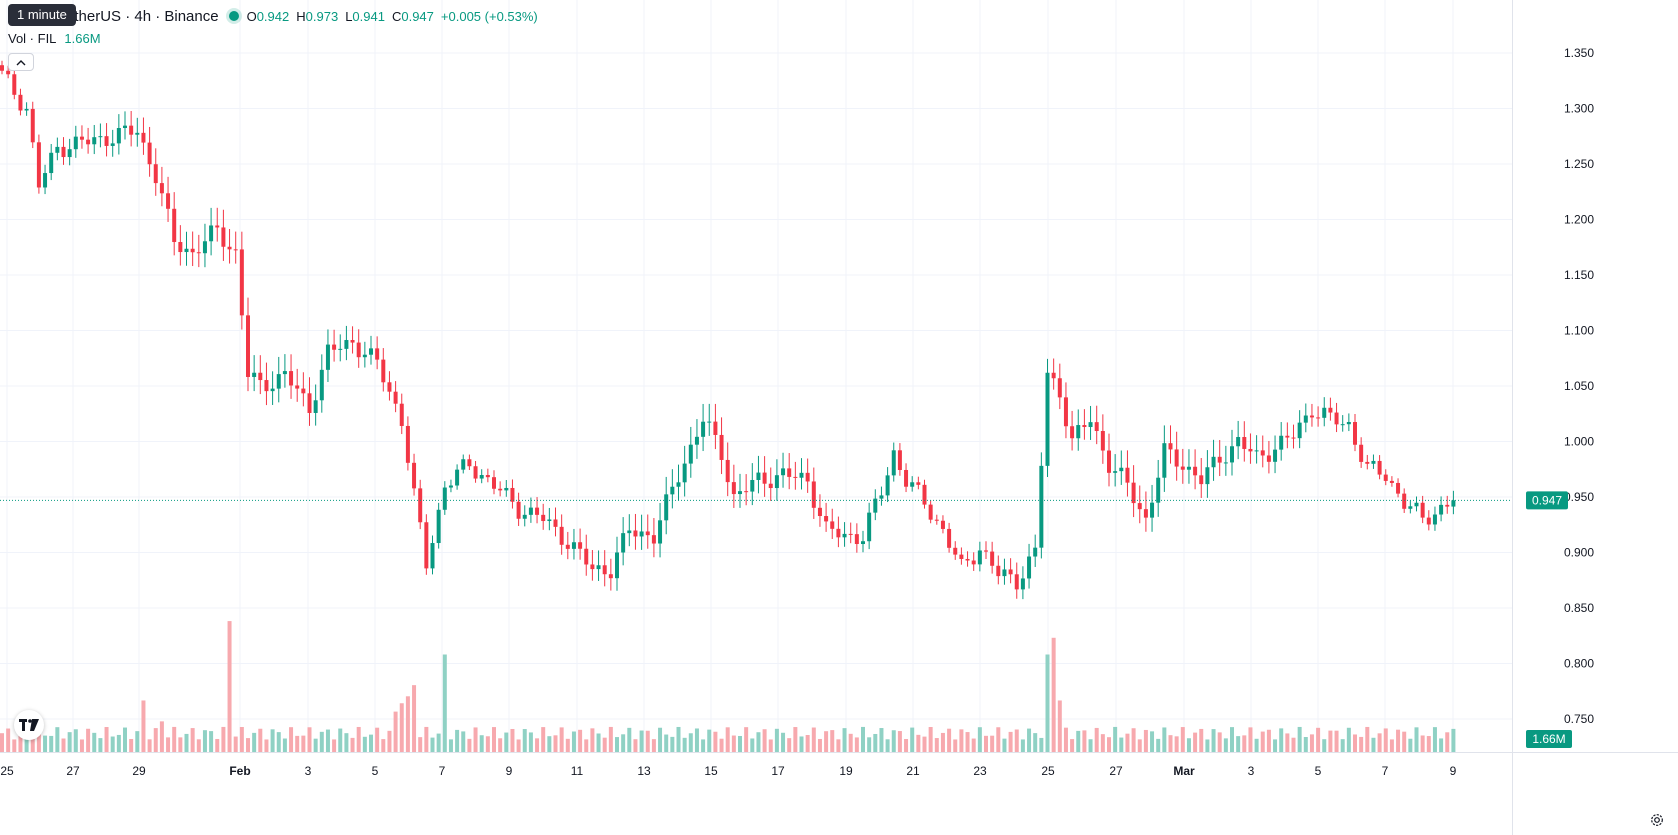  What do you see at coordinates (846, 771) in the screenshot?
I see `time-tick-label: 19` at bounding box center [846, 771].